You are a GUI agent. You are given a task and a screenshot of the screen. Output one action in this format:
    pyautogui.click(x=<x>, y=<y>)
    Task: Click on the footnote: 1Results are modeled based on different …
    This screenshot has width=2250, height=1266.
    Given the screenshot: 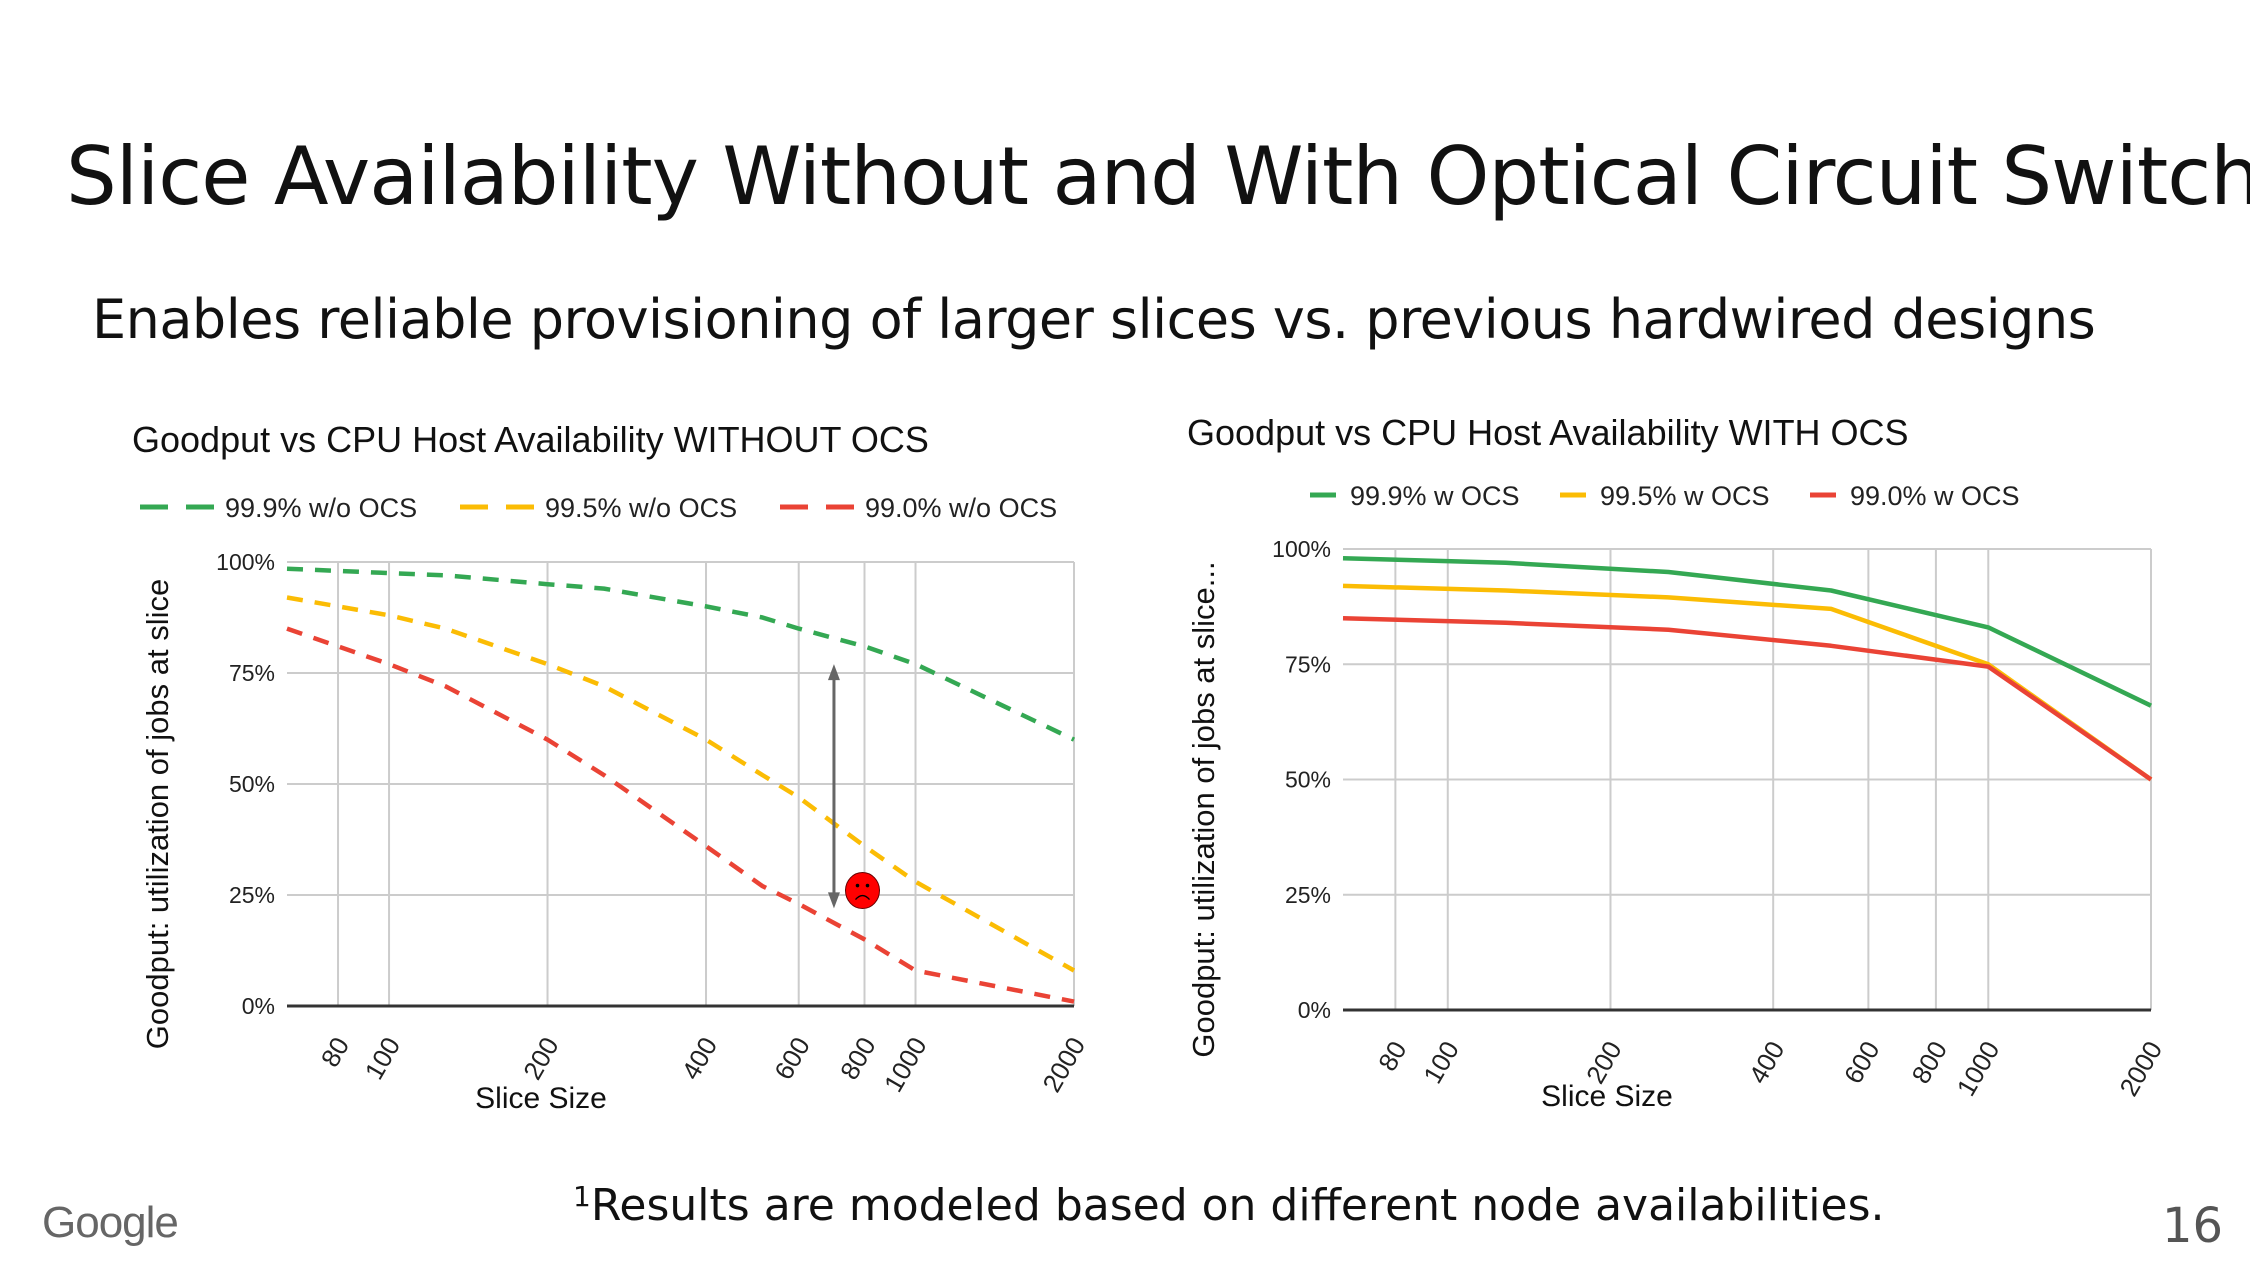 What is the action you would take?
    pyautogui.click(x=1229, y=1205)
    